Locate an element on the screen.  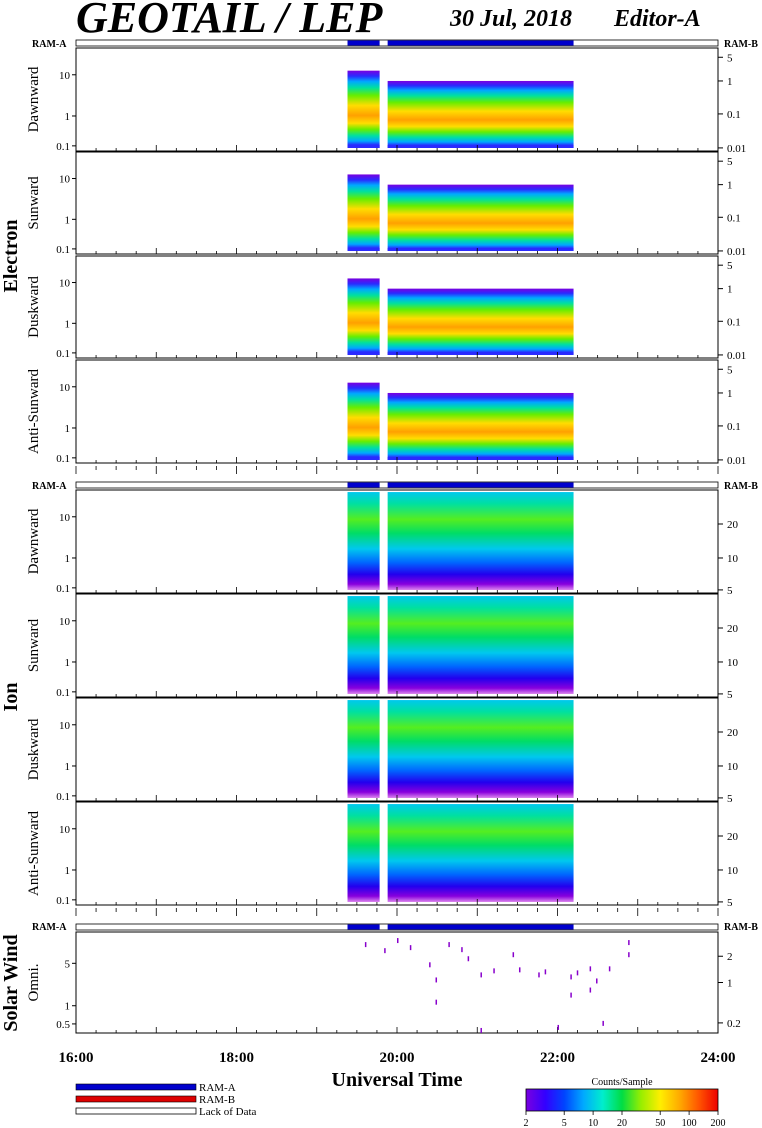
solar-wind-group-label: Solar Wind is located at coordinates (11, 982).